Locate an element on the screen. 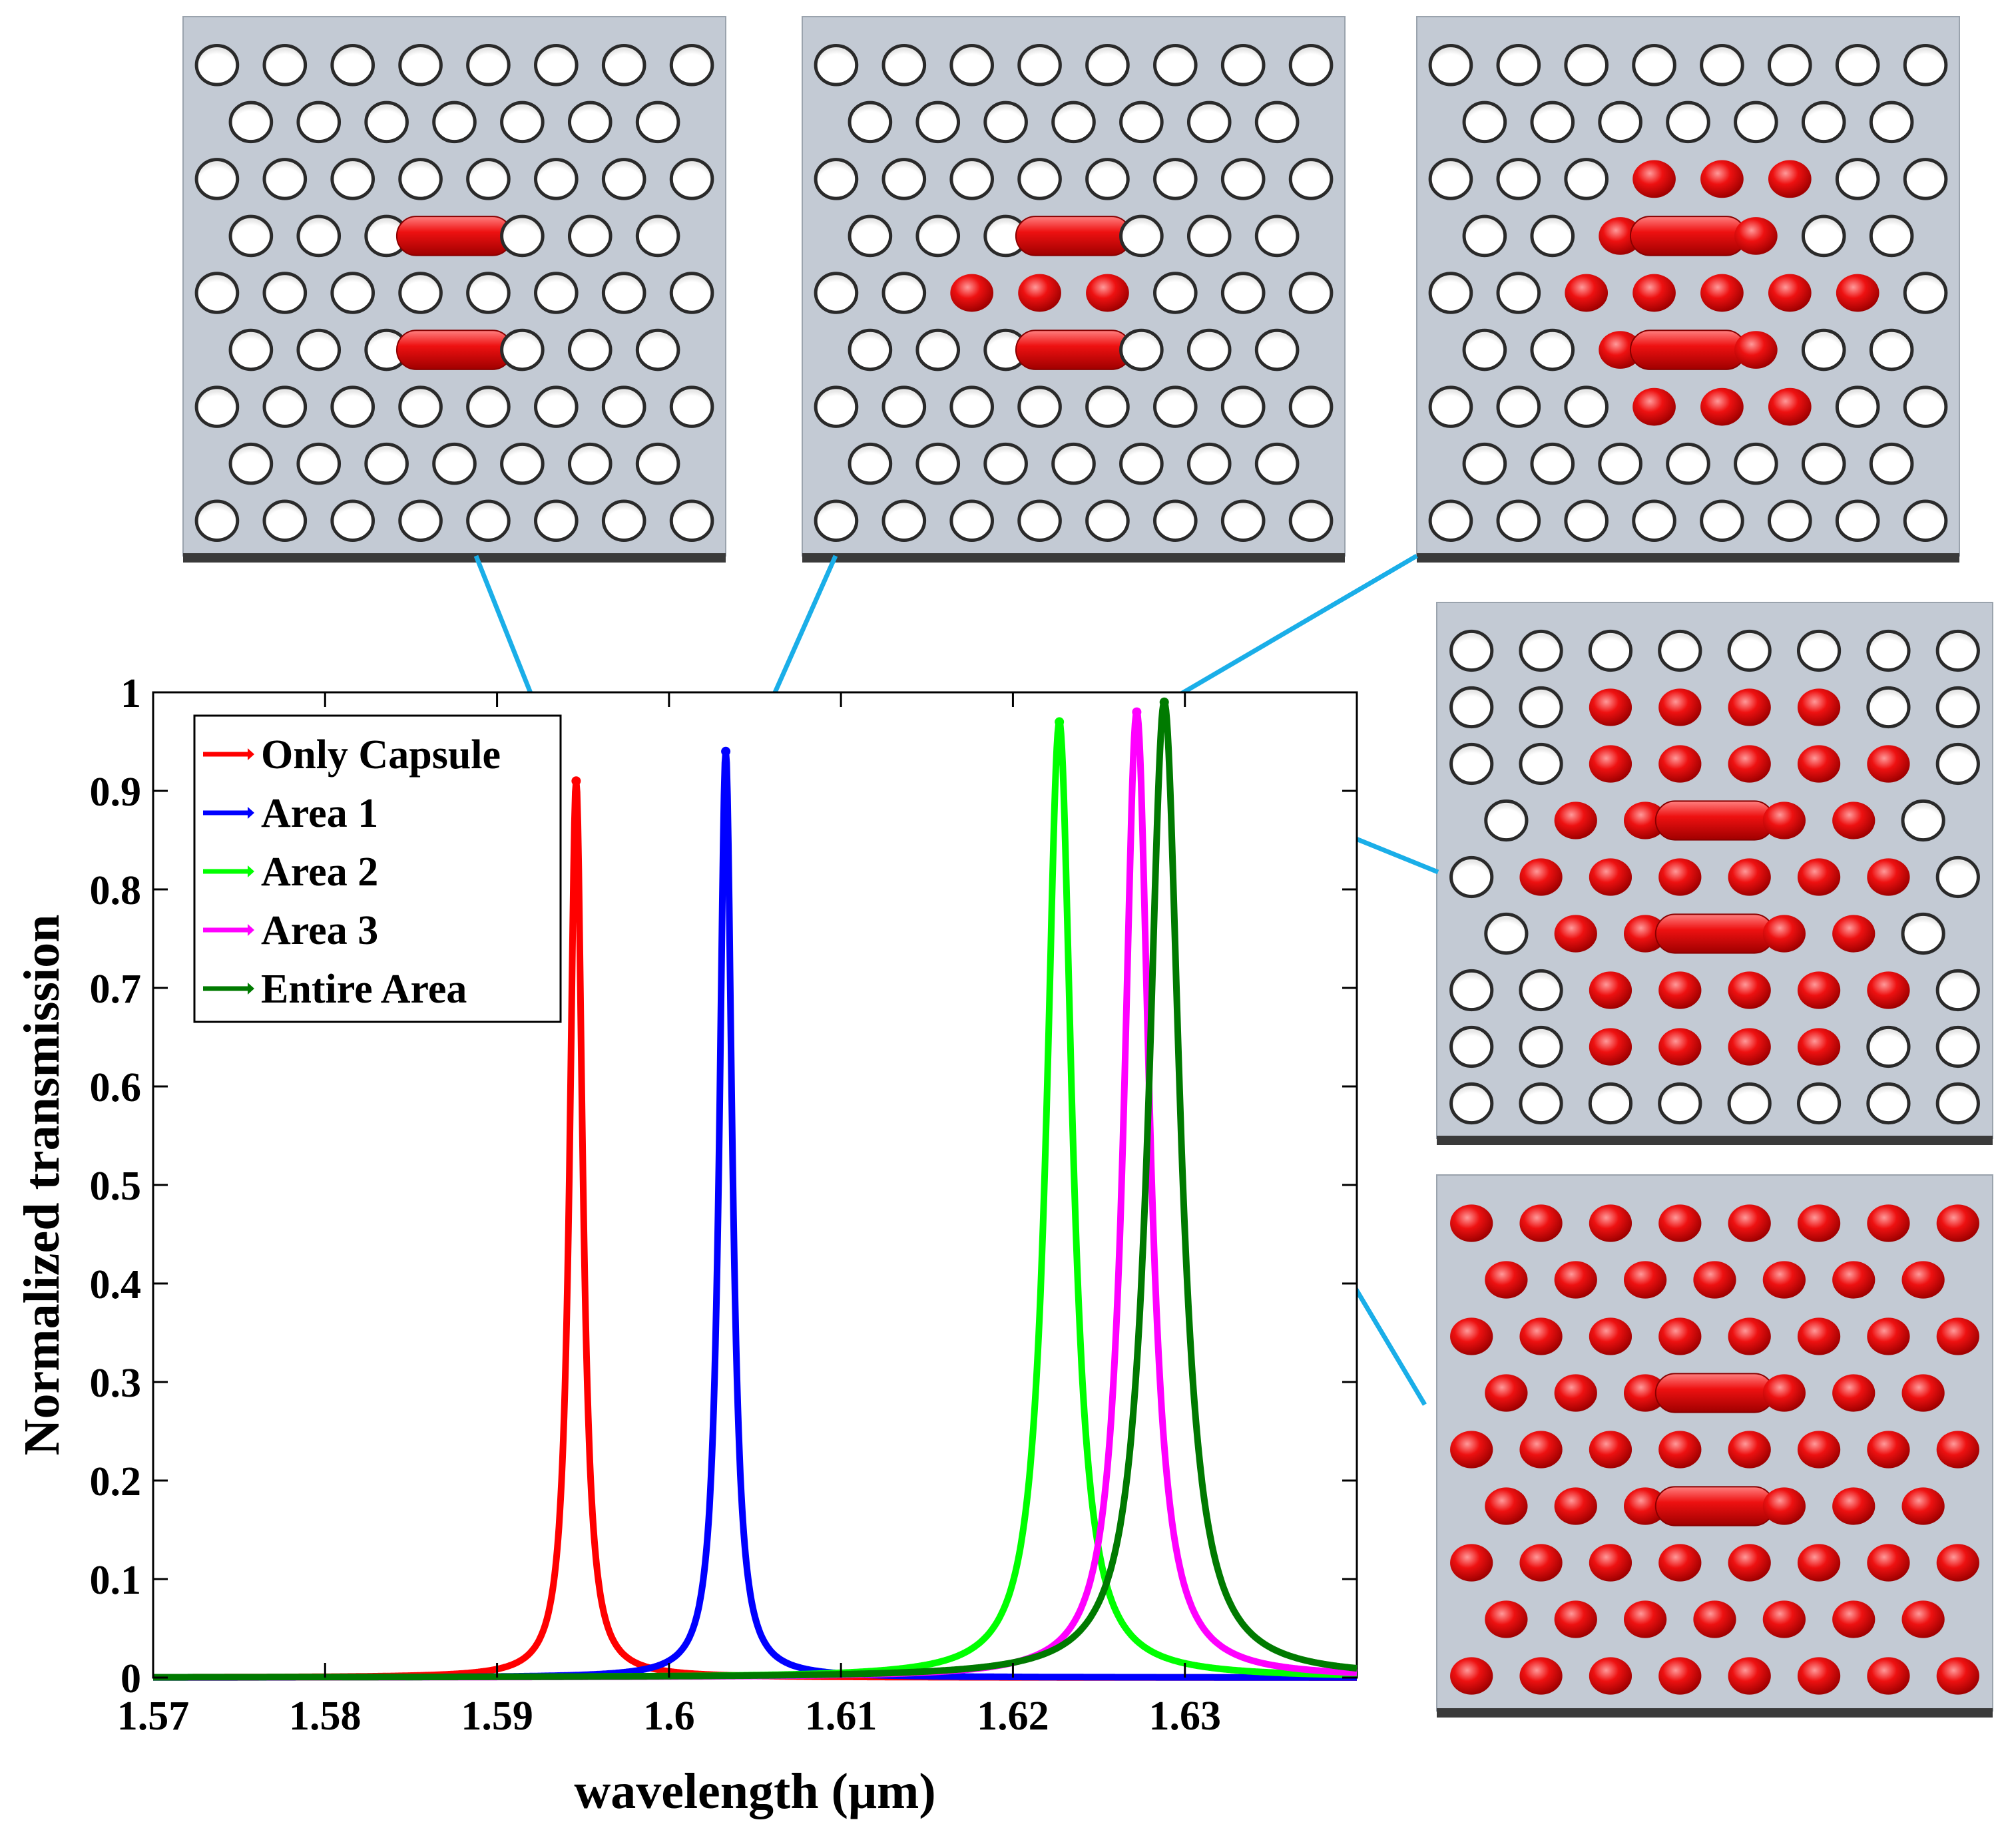 The width and height of the screenshot is (1996, 1848). inset-edge is located at coordinates (1715, 1141).